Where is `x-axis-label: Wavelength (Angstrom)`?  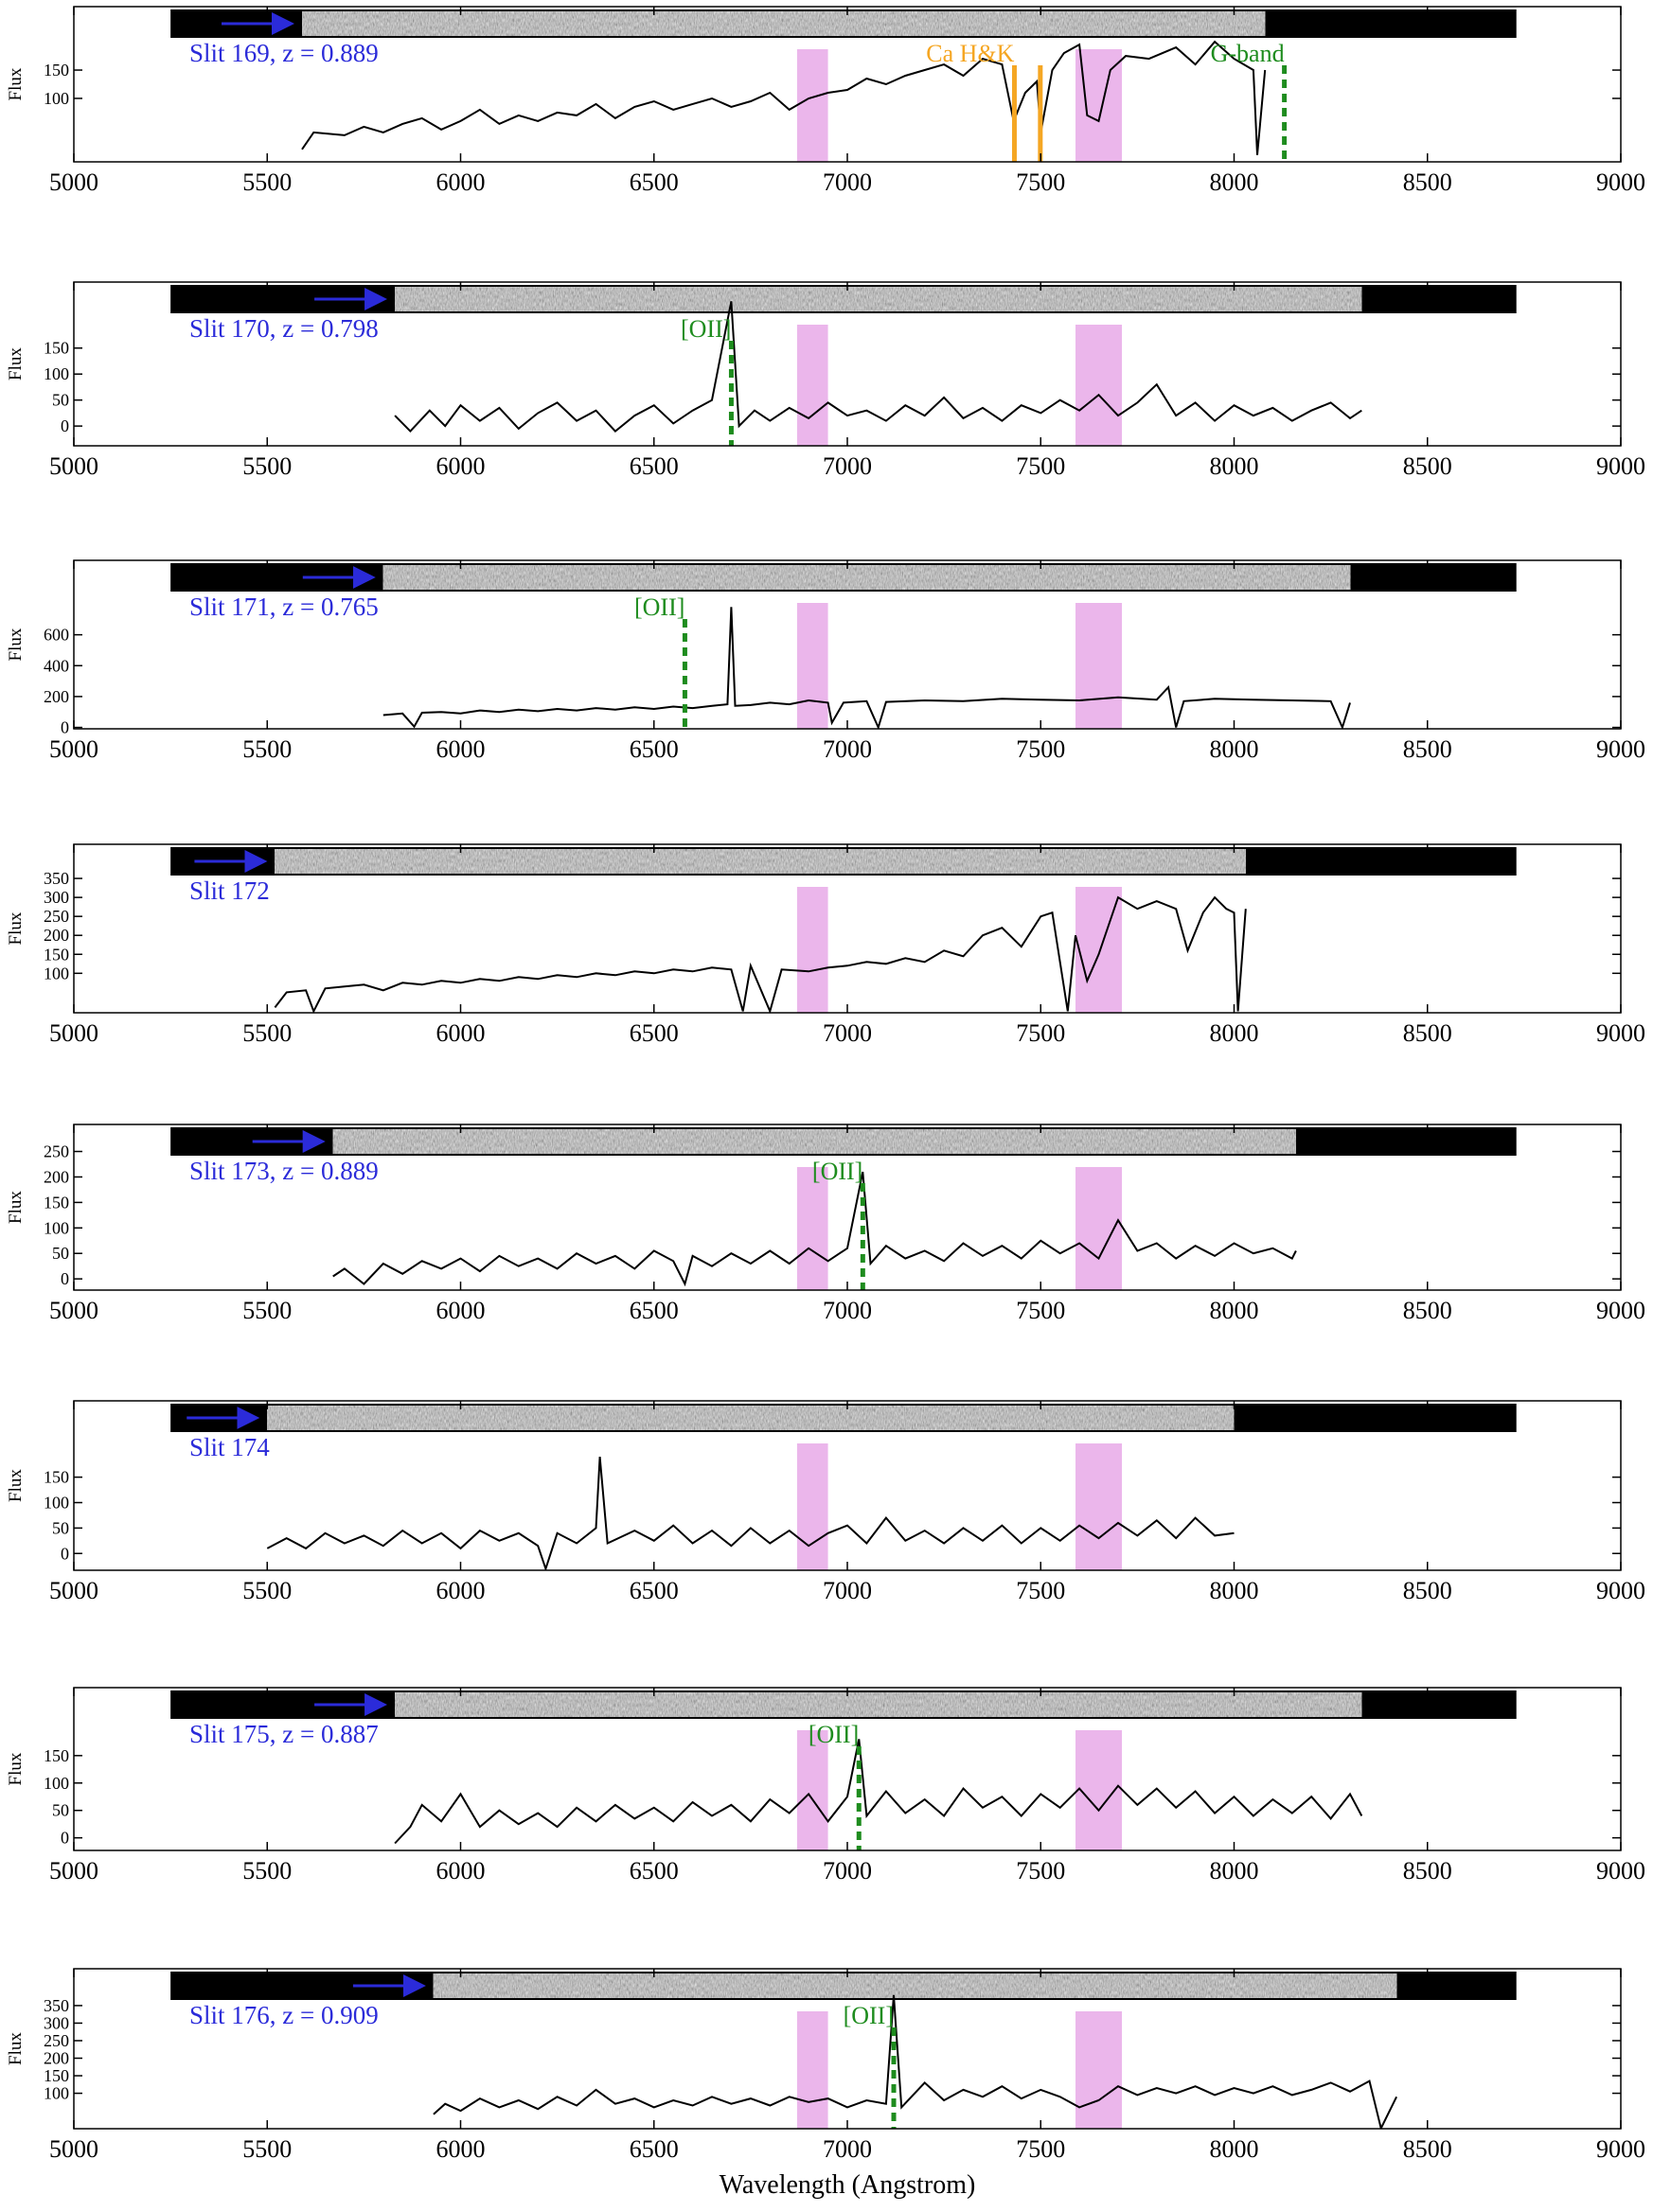
x-axis-label: Wavelength (Angstrom) is located at coordinates (848, 2185).